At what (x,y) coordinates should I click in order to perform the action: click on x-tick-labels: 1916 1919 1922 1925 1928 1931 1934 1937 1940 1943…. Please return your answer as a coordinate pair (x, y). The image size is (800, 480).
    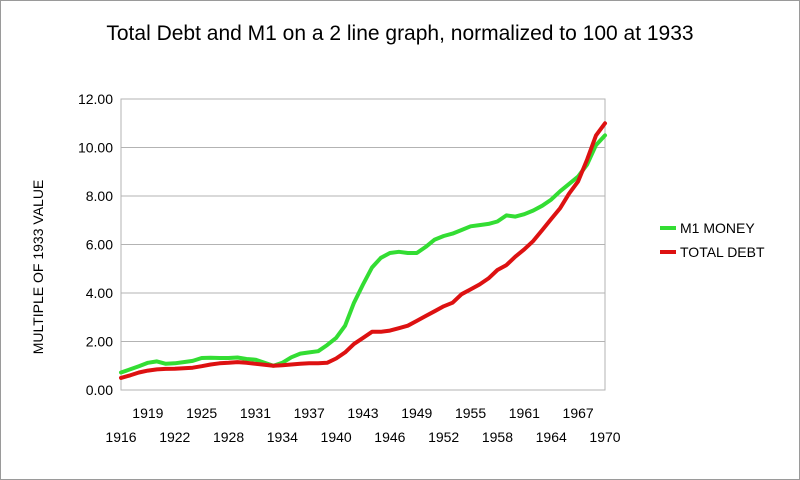
    Looking at the image, I should click on (362, 425).